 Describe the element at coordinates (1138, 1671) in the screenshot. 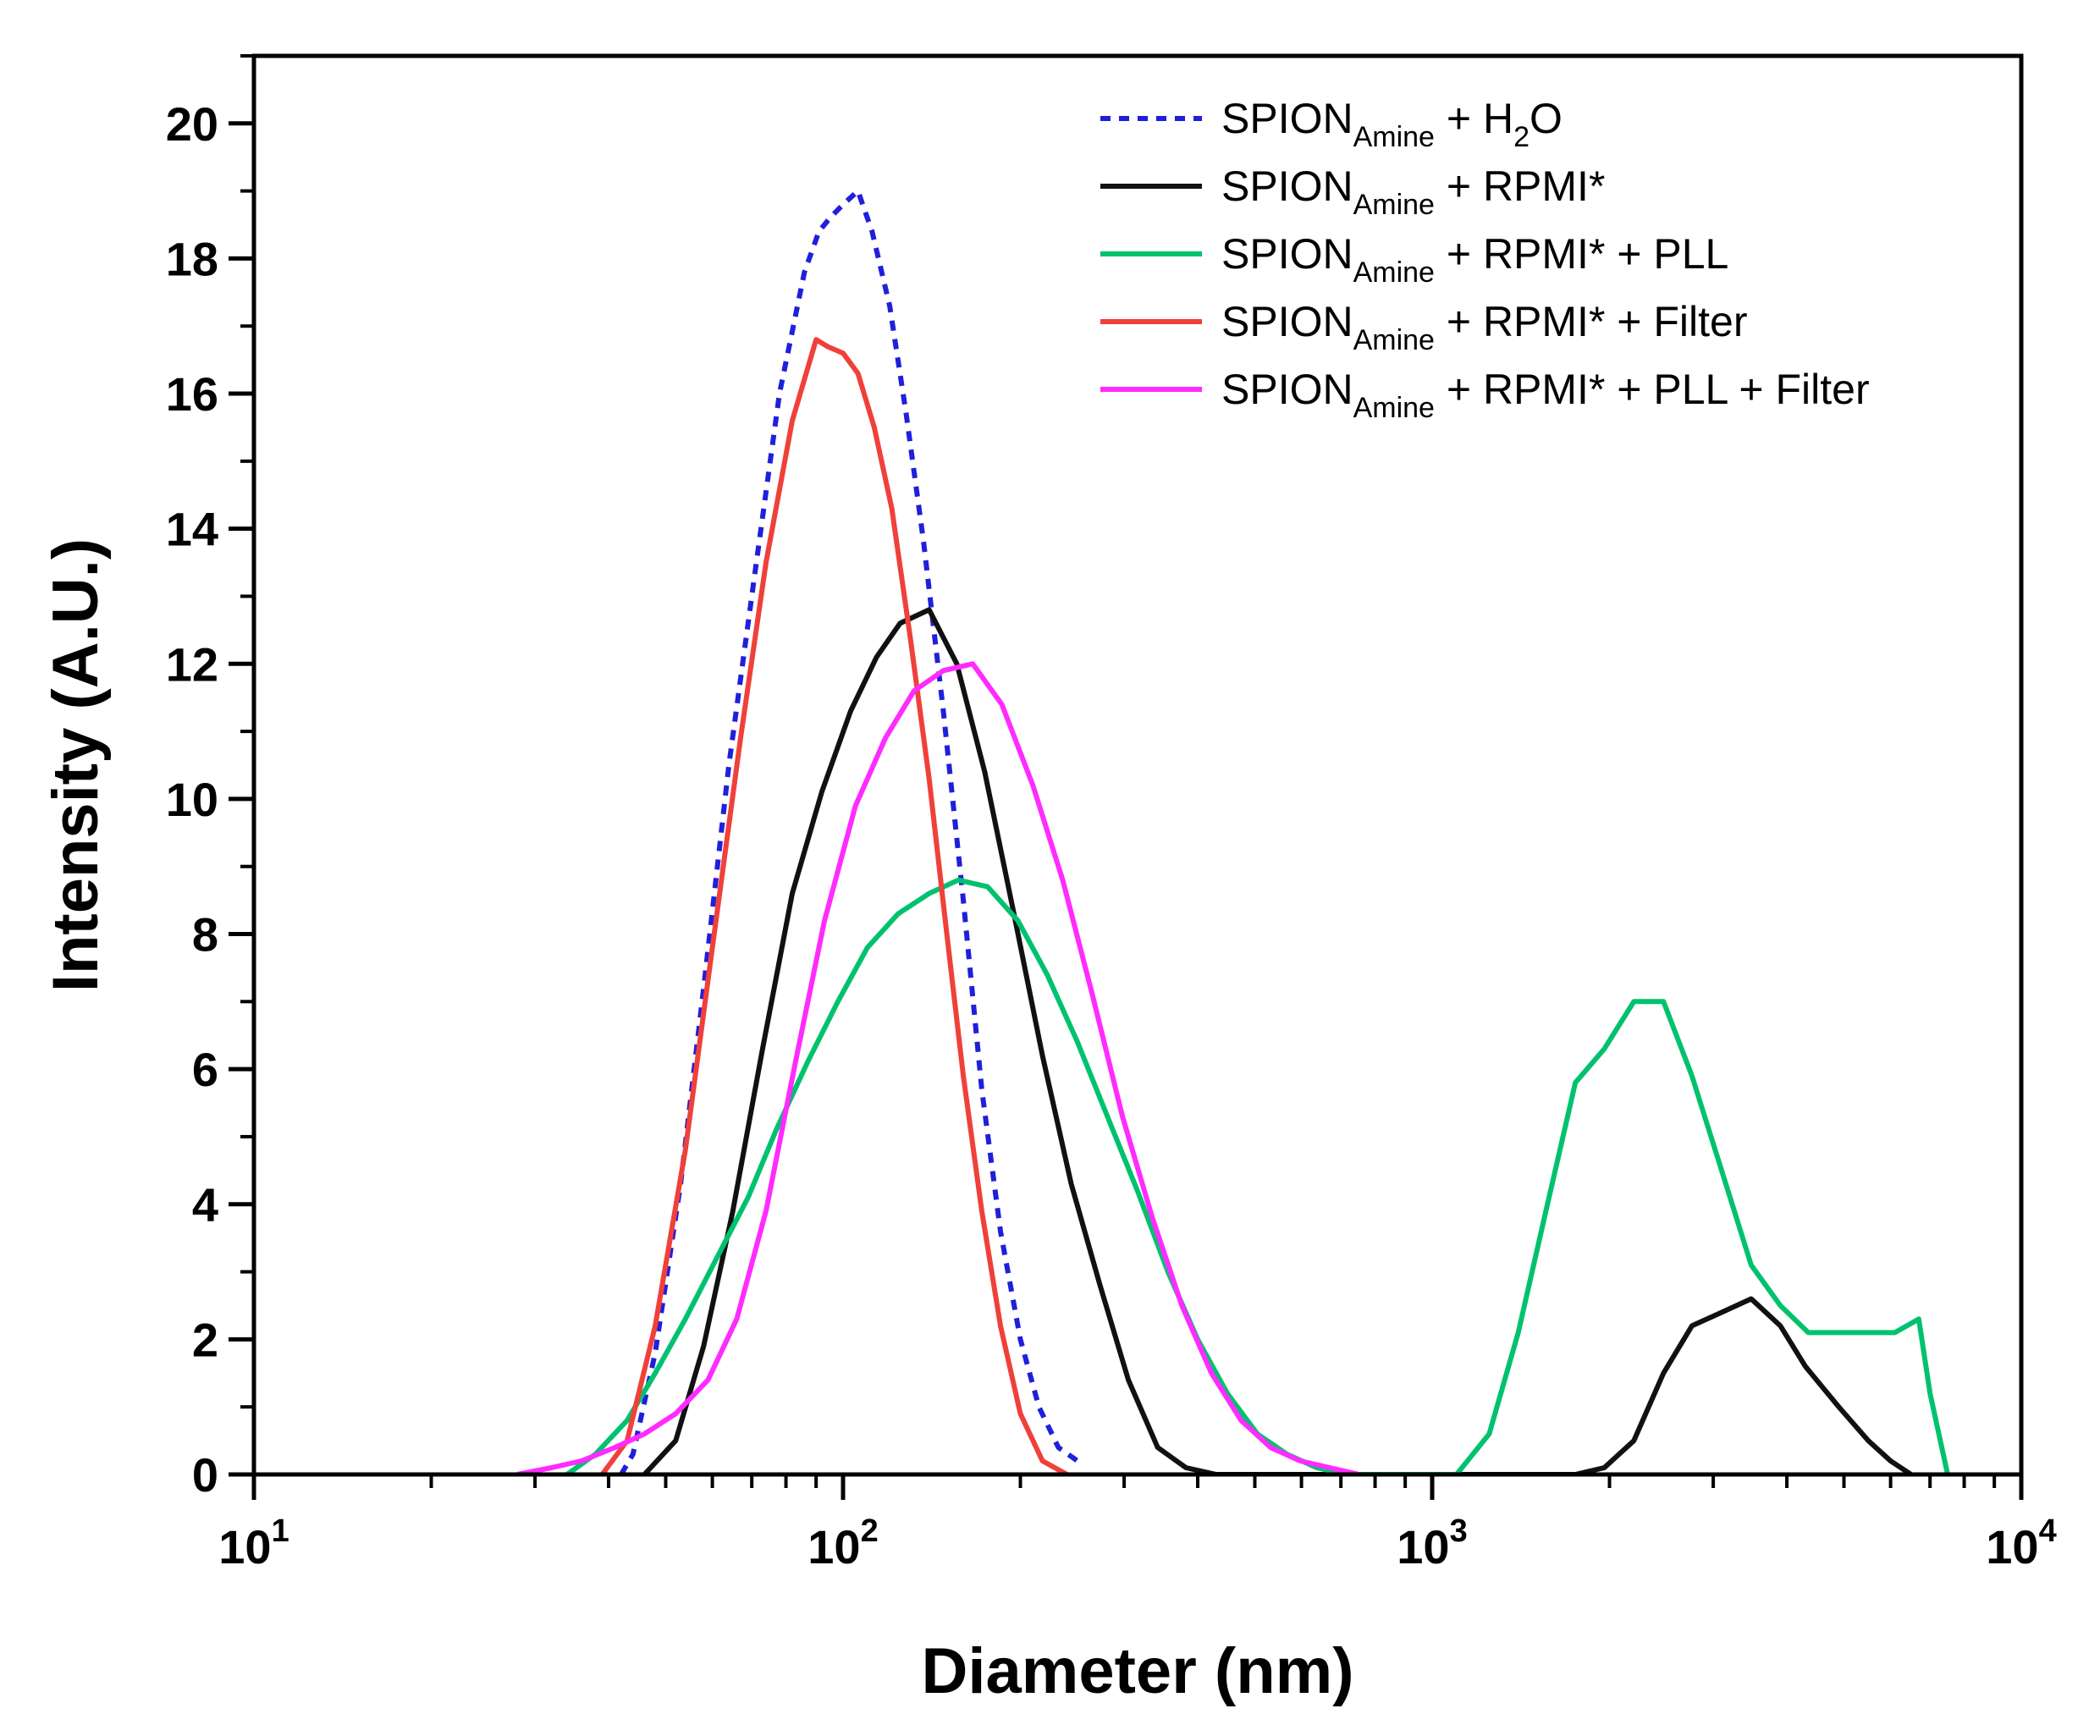

I see `x-axis-title: Diameter (nm)` at that location.